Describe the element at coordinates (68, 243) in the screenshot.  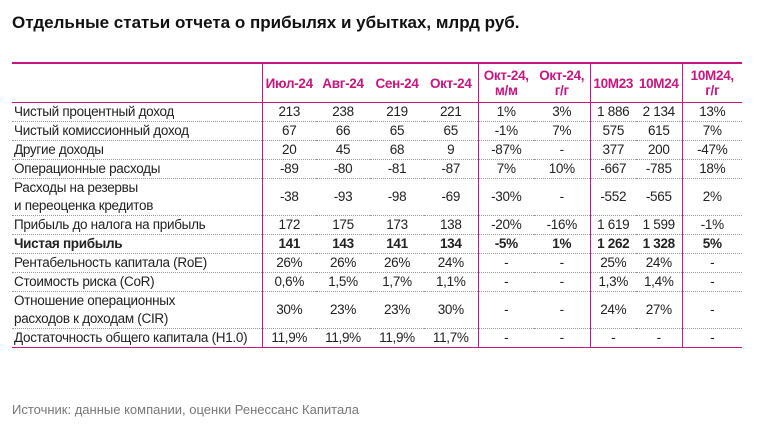
I see `text-line: Чистая прибыль` at that location.